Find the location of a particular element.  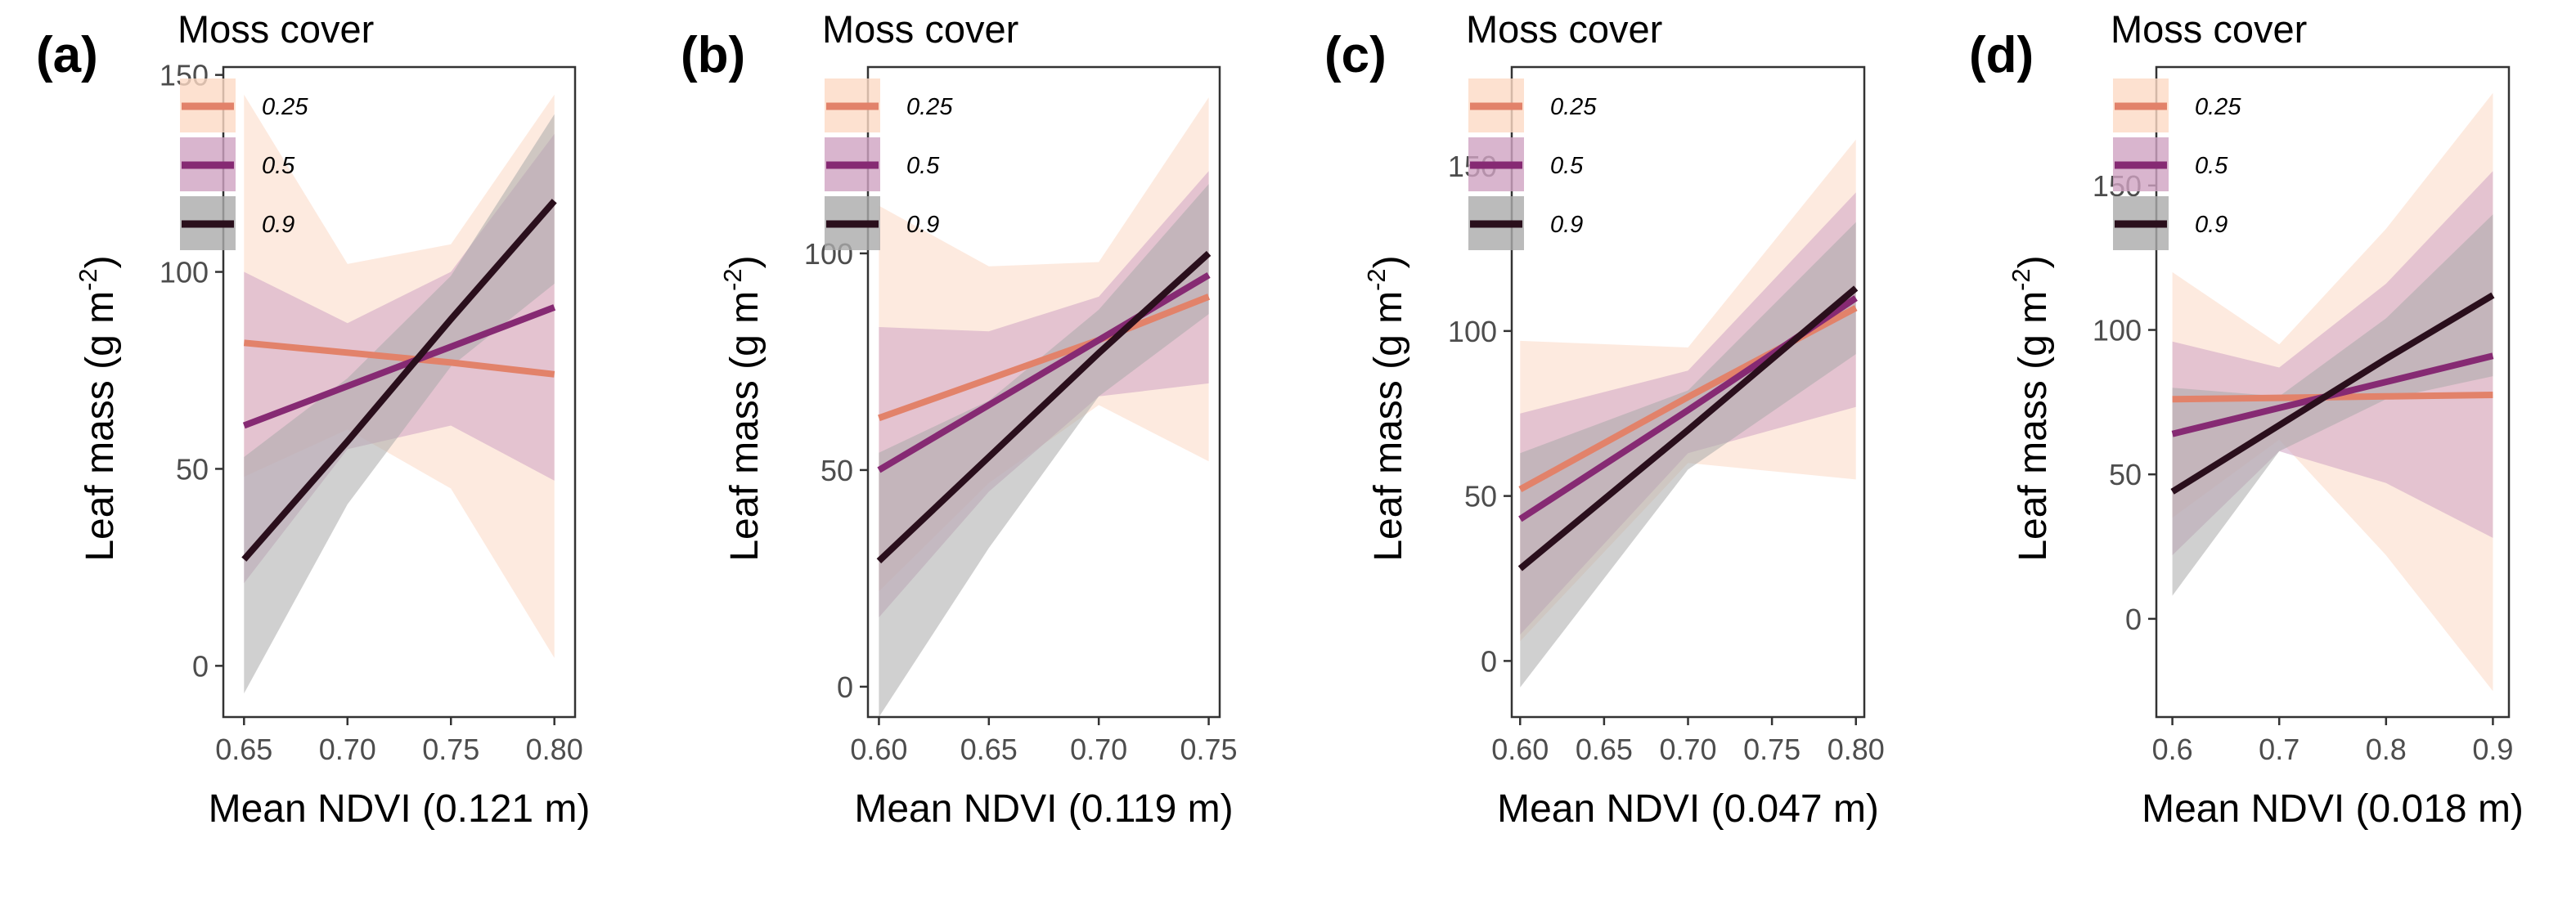

series-line-0.5 is located at coordinates (399, 366).